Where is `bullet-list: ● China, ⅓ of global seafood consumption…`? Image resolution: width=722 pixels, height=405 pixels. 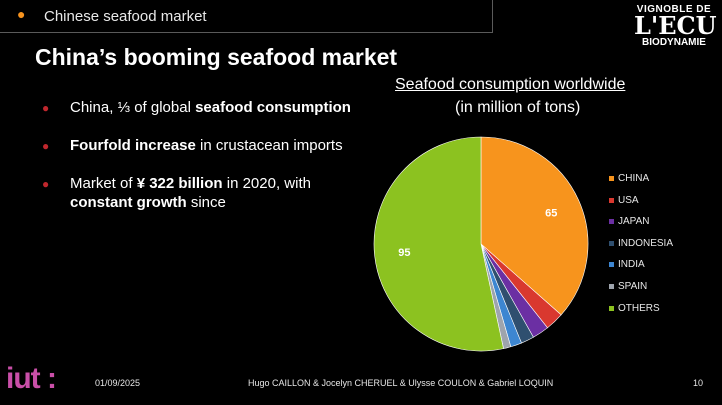 bullet-list: ● China, ⅓ of global seafood consumption… is located at coordinates (197, 164).